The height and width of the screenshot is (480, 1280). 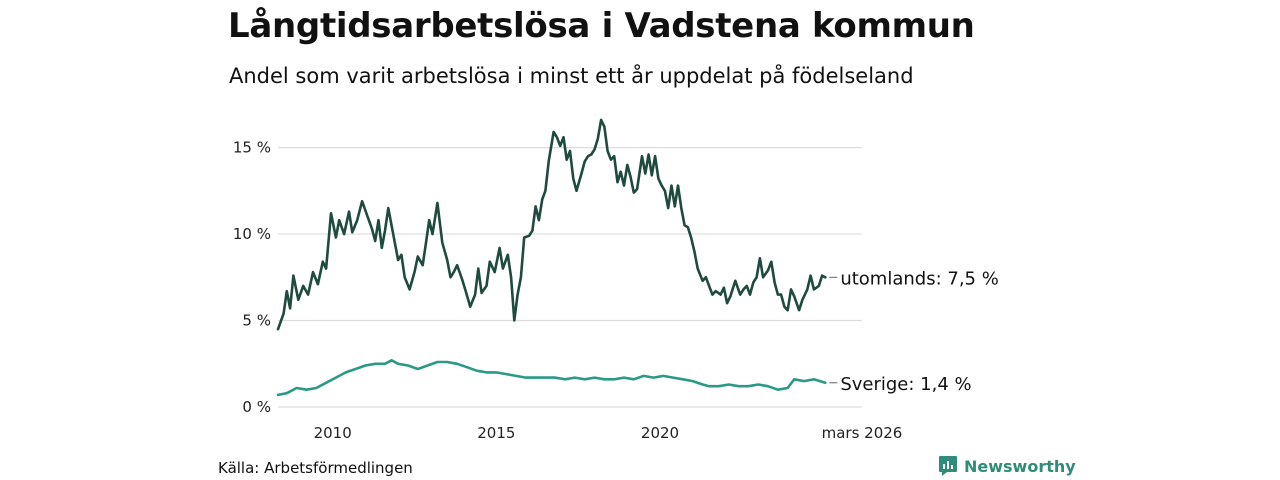 I want to click on x-tick-label: 2020, so click(x=660, y=433).